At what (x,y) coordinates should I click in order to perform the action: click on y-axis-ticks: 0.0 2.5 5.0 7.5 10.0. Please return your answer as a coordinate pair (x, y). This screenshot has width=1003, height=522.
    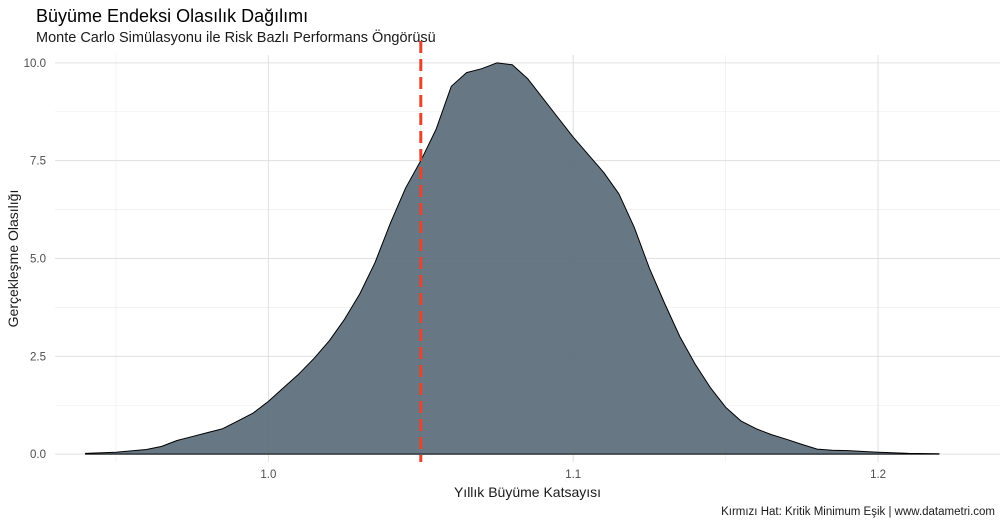
    Looking at the image, I should click on (35, 259).